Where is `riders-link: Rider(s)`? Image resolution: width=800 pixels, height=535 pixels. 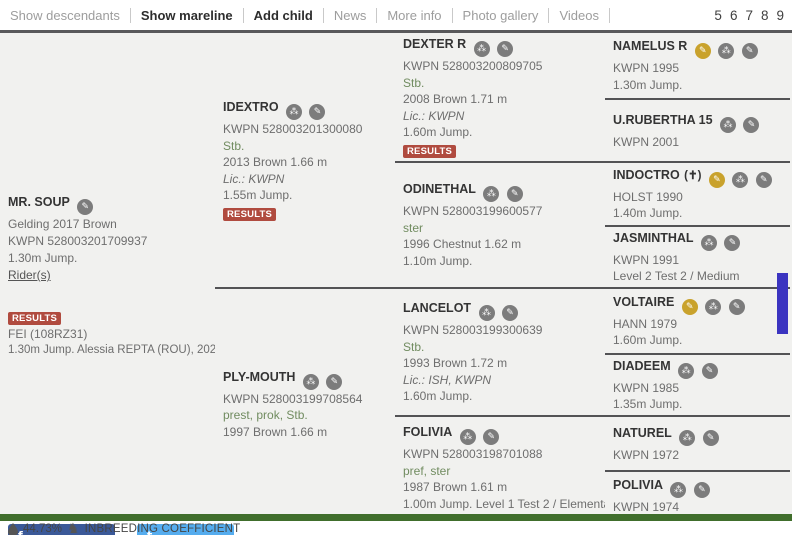
riders-link: Rider(s) is located at coordinates (29, 275).